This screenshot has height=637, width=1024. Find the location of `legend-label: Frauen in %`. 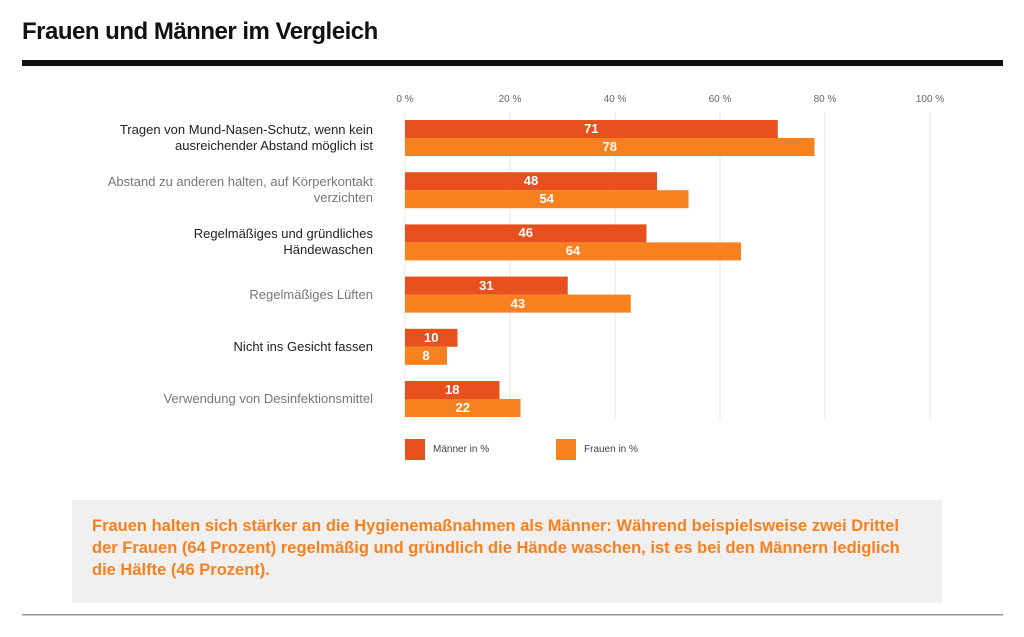

legend-label: Frauen in % is located at coordinates (611, 449).